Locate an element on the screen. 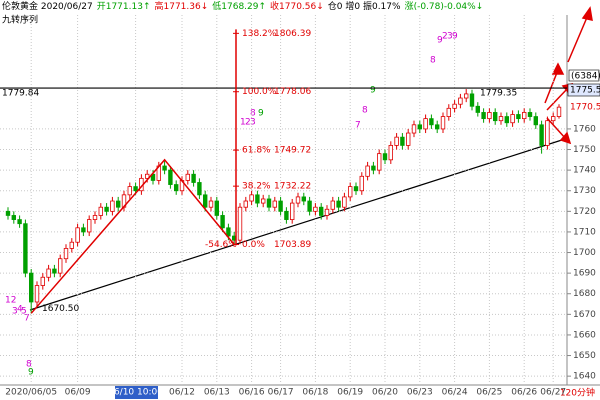 Image resolution: width=600 pixels, height=400 pixels. y-tick-label: 1710 is located at coordinates (584, 232).